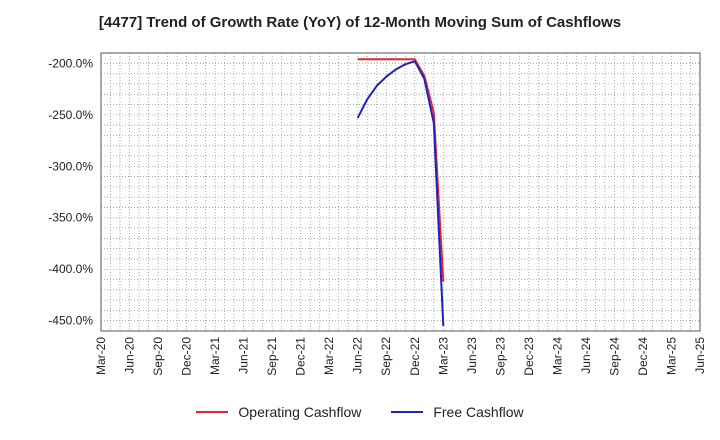 The width and height of the screenshot is (720, 440). I want to click on x-tick-label: Jun-20, so click(130, 355).